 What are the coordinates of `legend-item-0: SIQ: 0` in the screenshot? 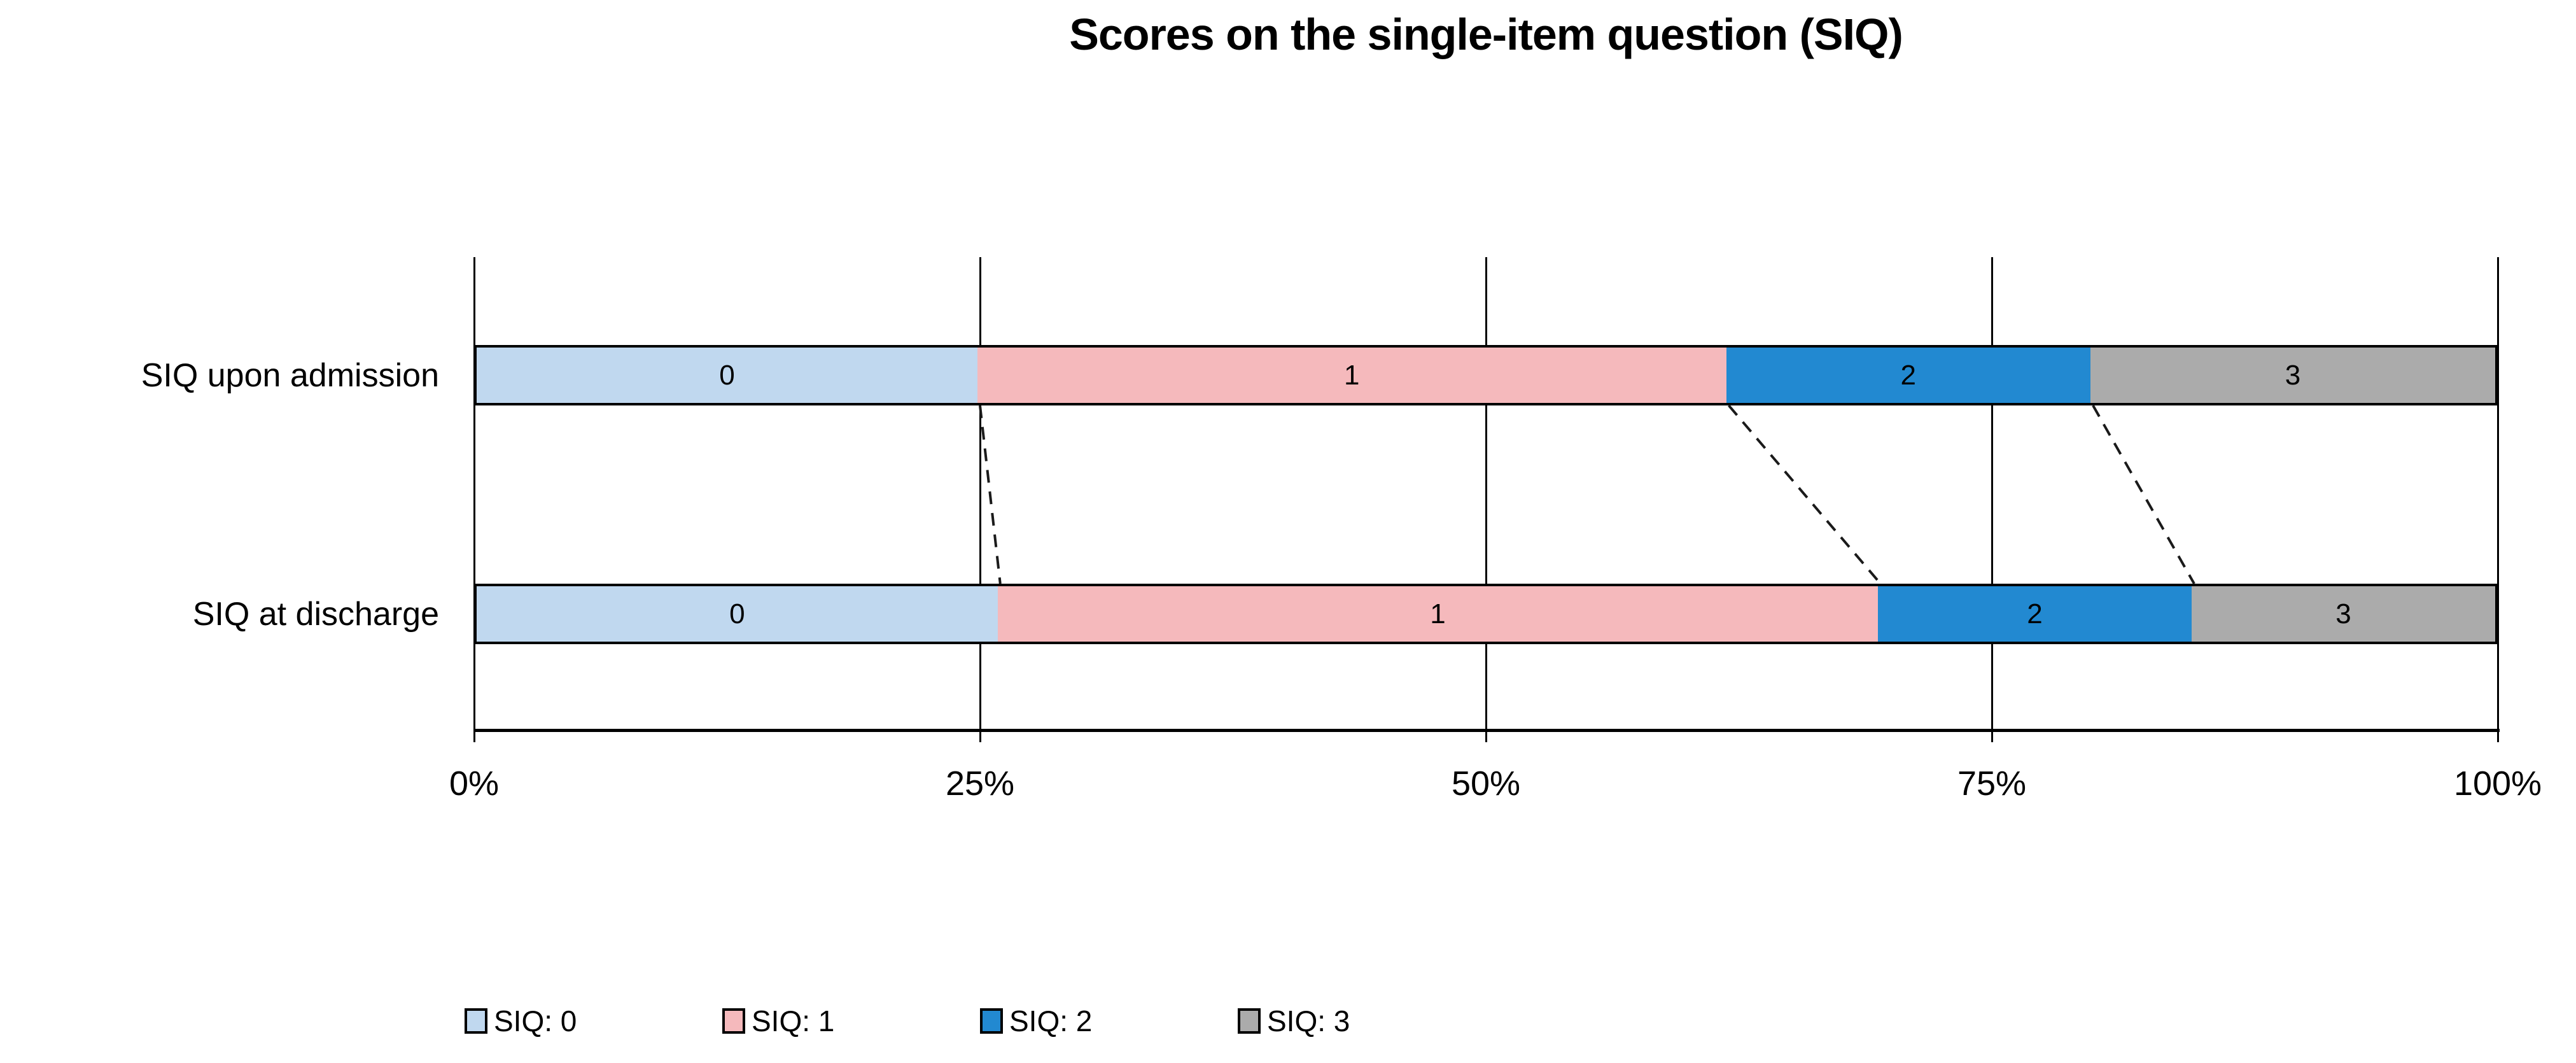 It's located at (521, 1021).